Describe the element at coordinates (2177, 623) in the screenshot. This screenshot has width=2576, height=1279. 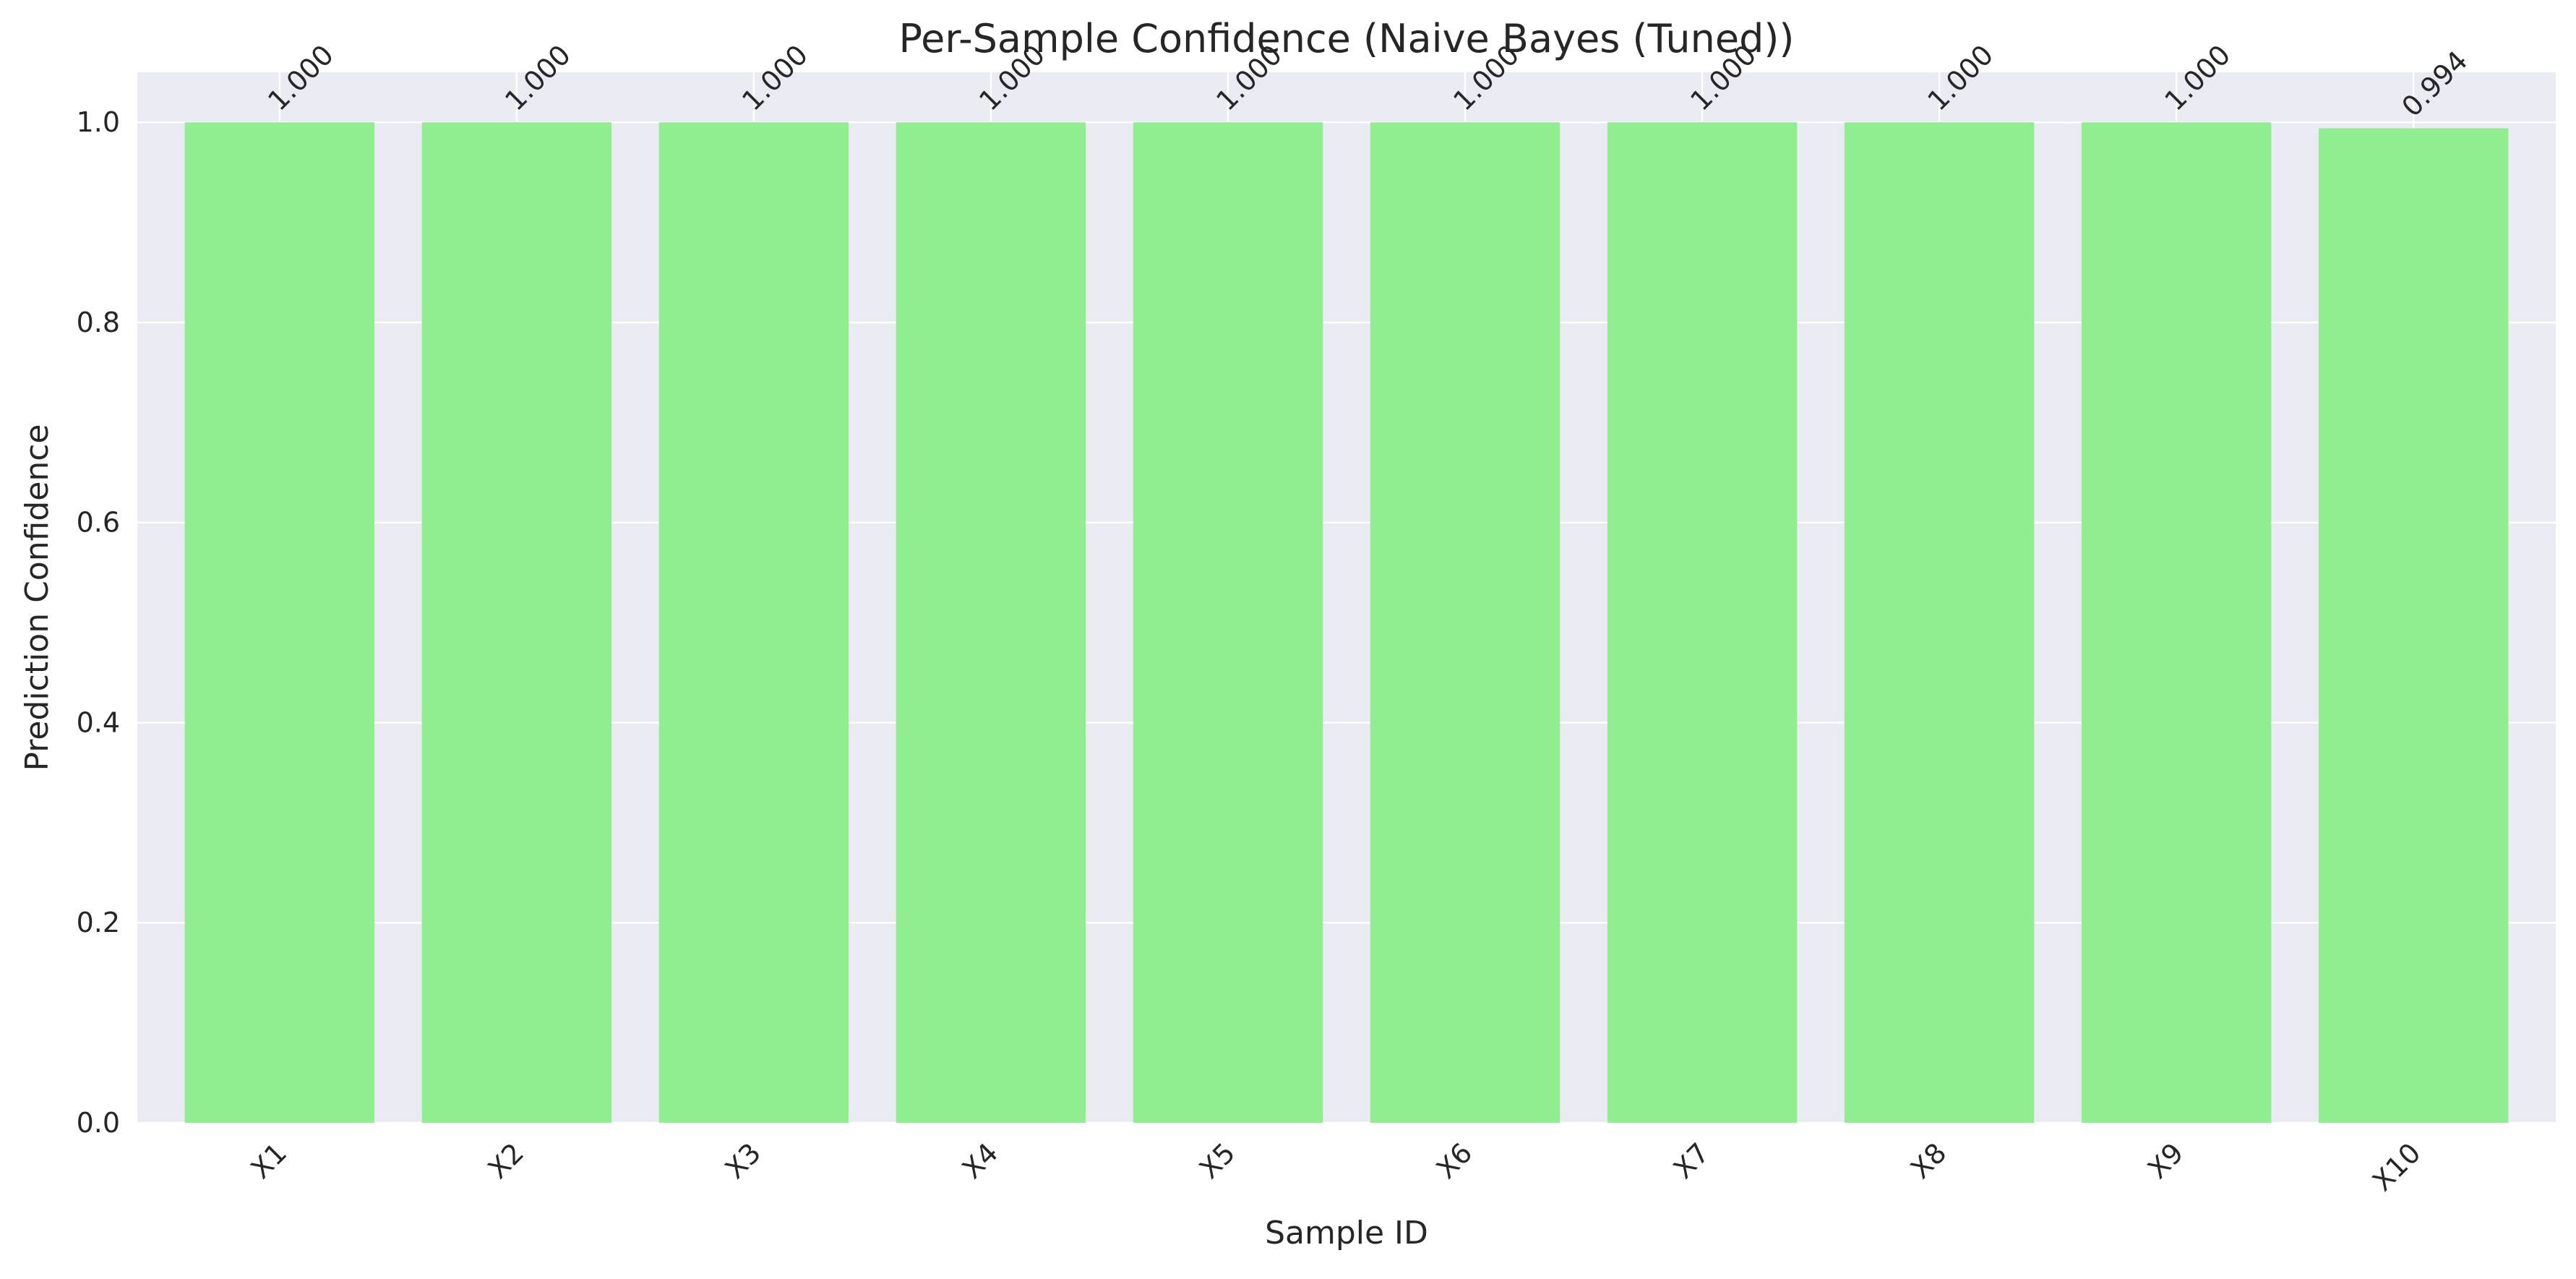
I see `bar-x9` at that location.